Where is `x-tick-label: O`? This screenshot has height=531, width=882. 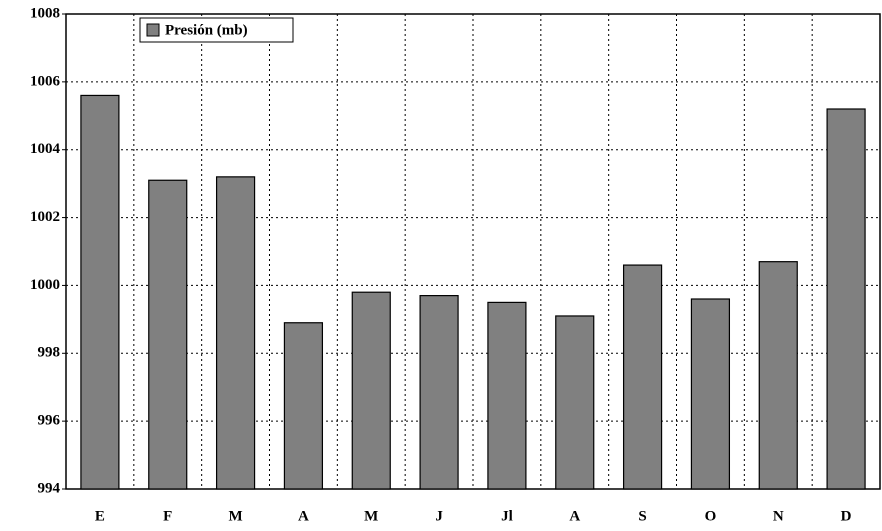 x-tick-label: O is located at coordinates (711, 516).